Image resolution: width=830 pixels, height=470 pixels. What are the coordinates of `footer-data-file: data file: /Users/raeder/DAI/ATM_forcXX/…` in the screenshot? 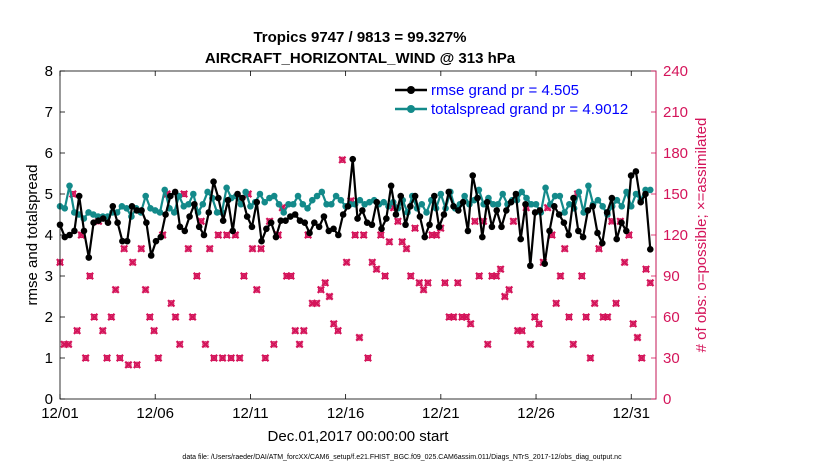 It's located at (402, 457).